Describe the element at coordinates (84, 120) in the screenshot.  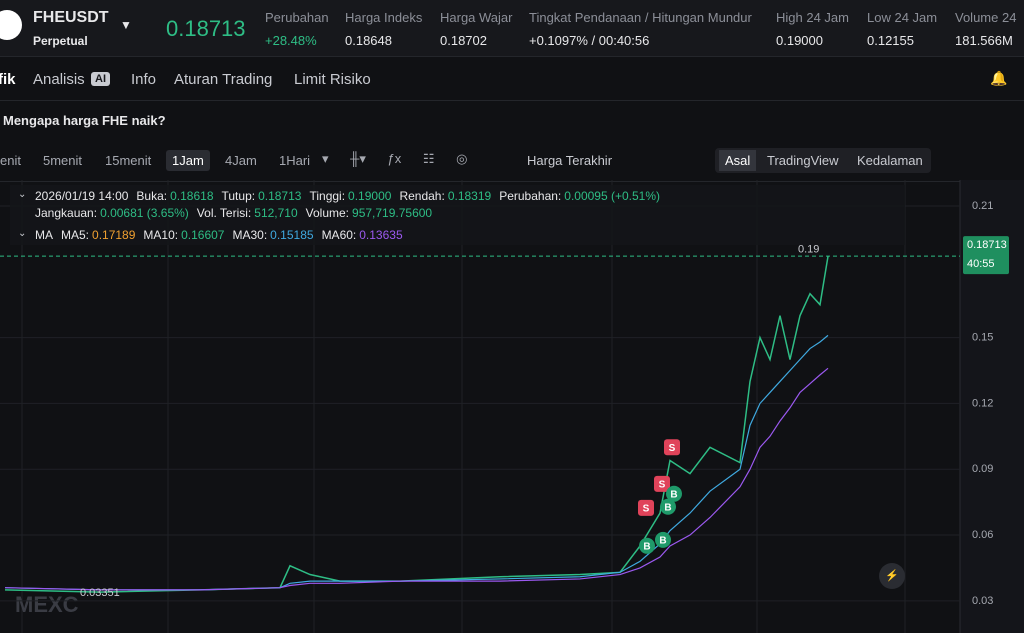
I see `question: Mengapa harga FHE naik?` at that location.